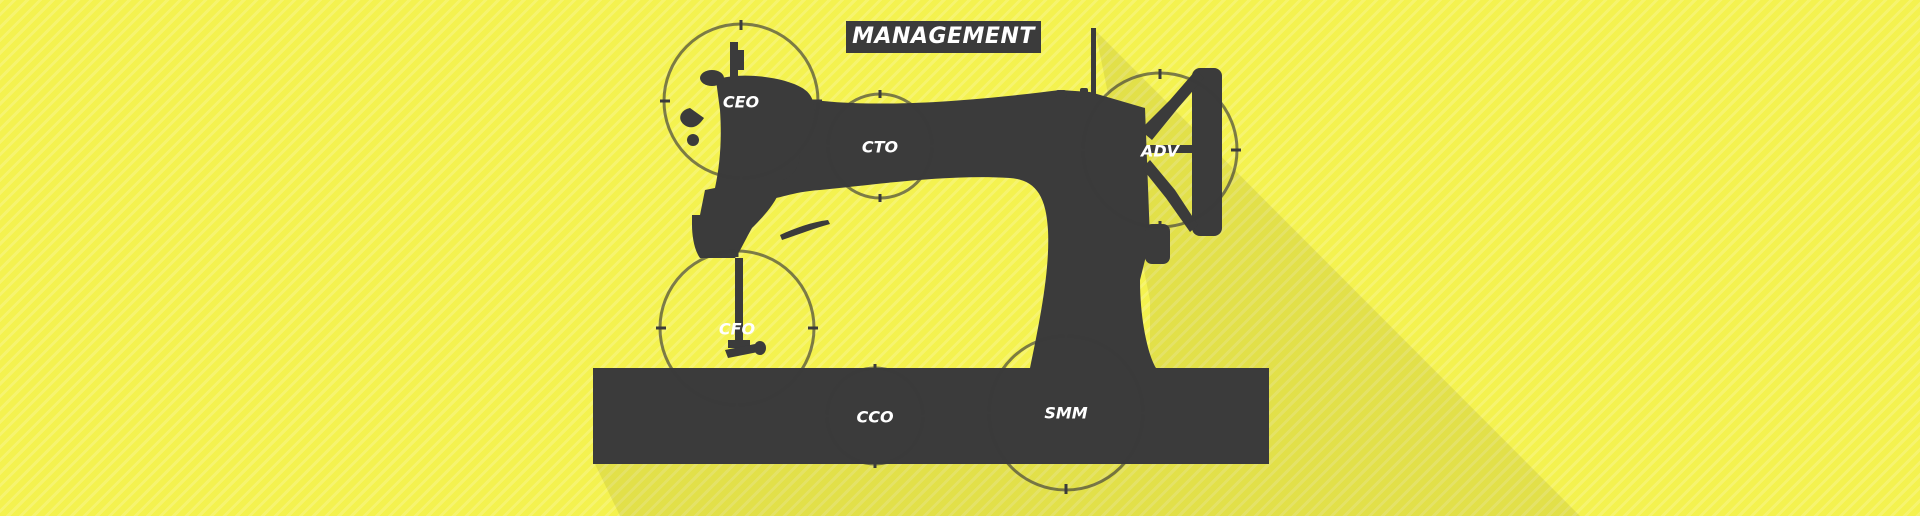  What do you see at coordinates (741, 102) in the screenshot?
I see `role-label-ceo: CEO` at bounding box center [741, 102].